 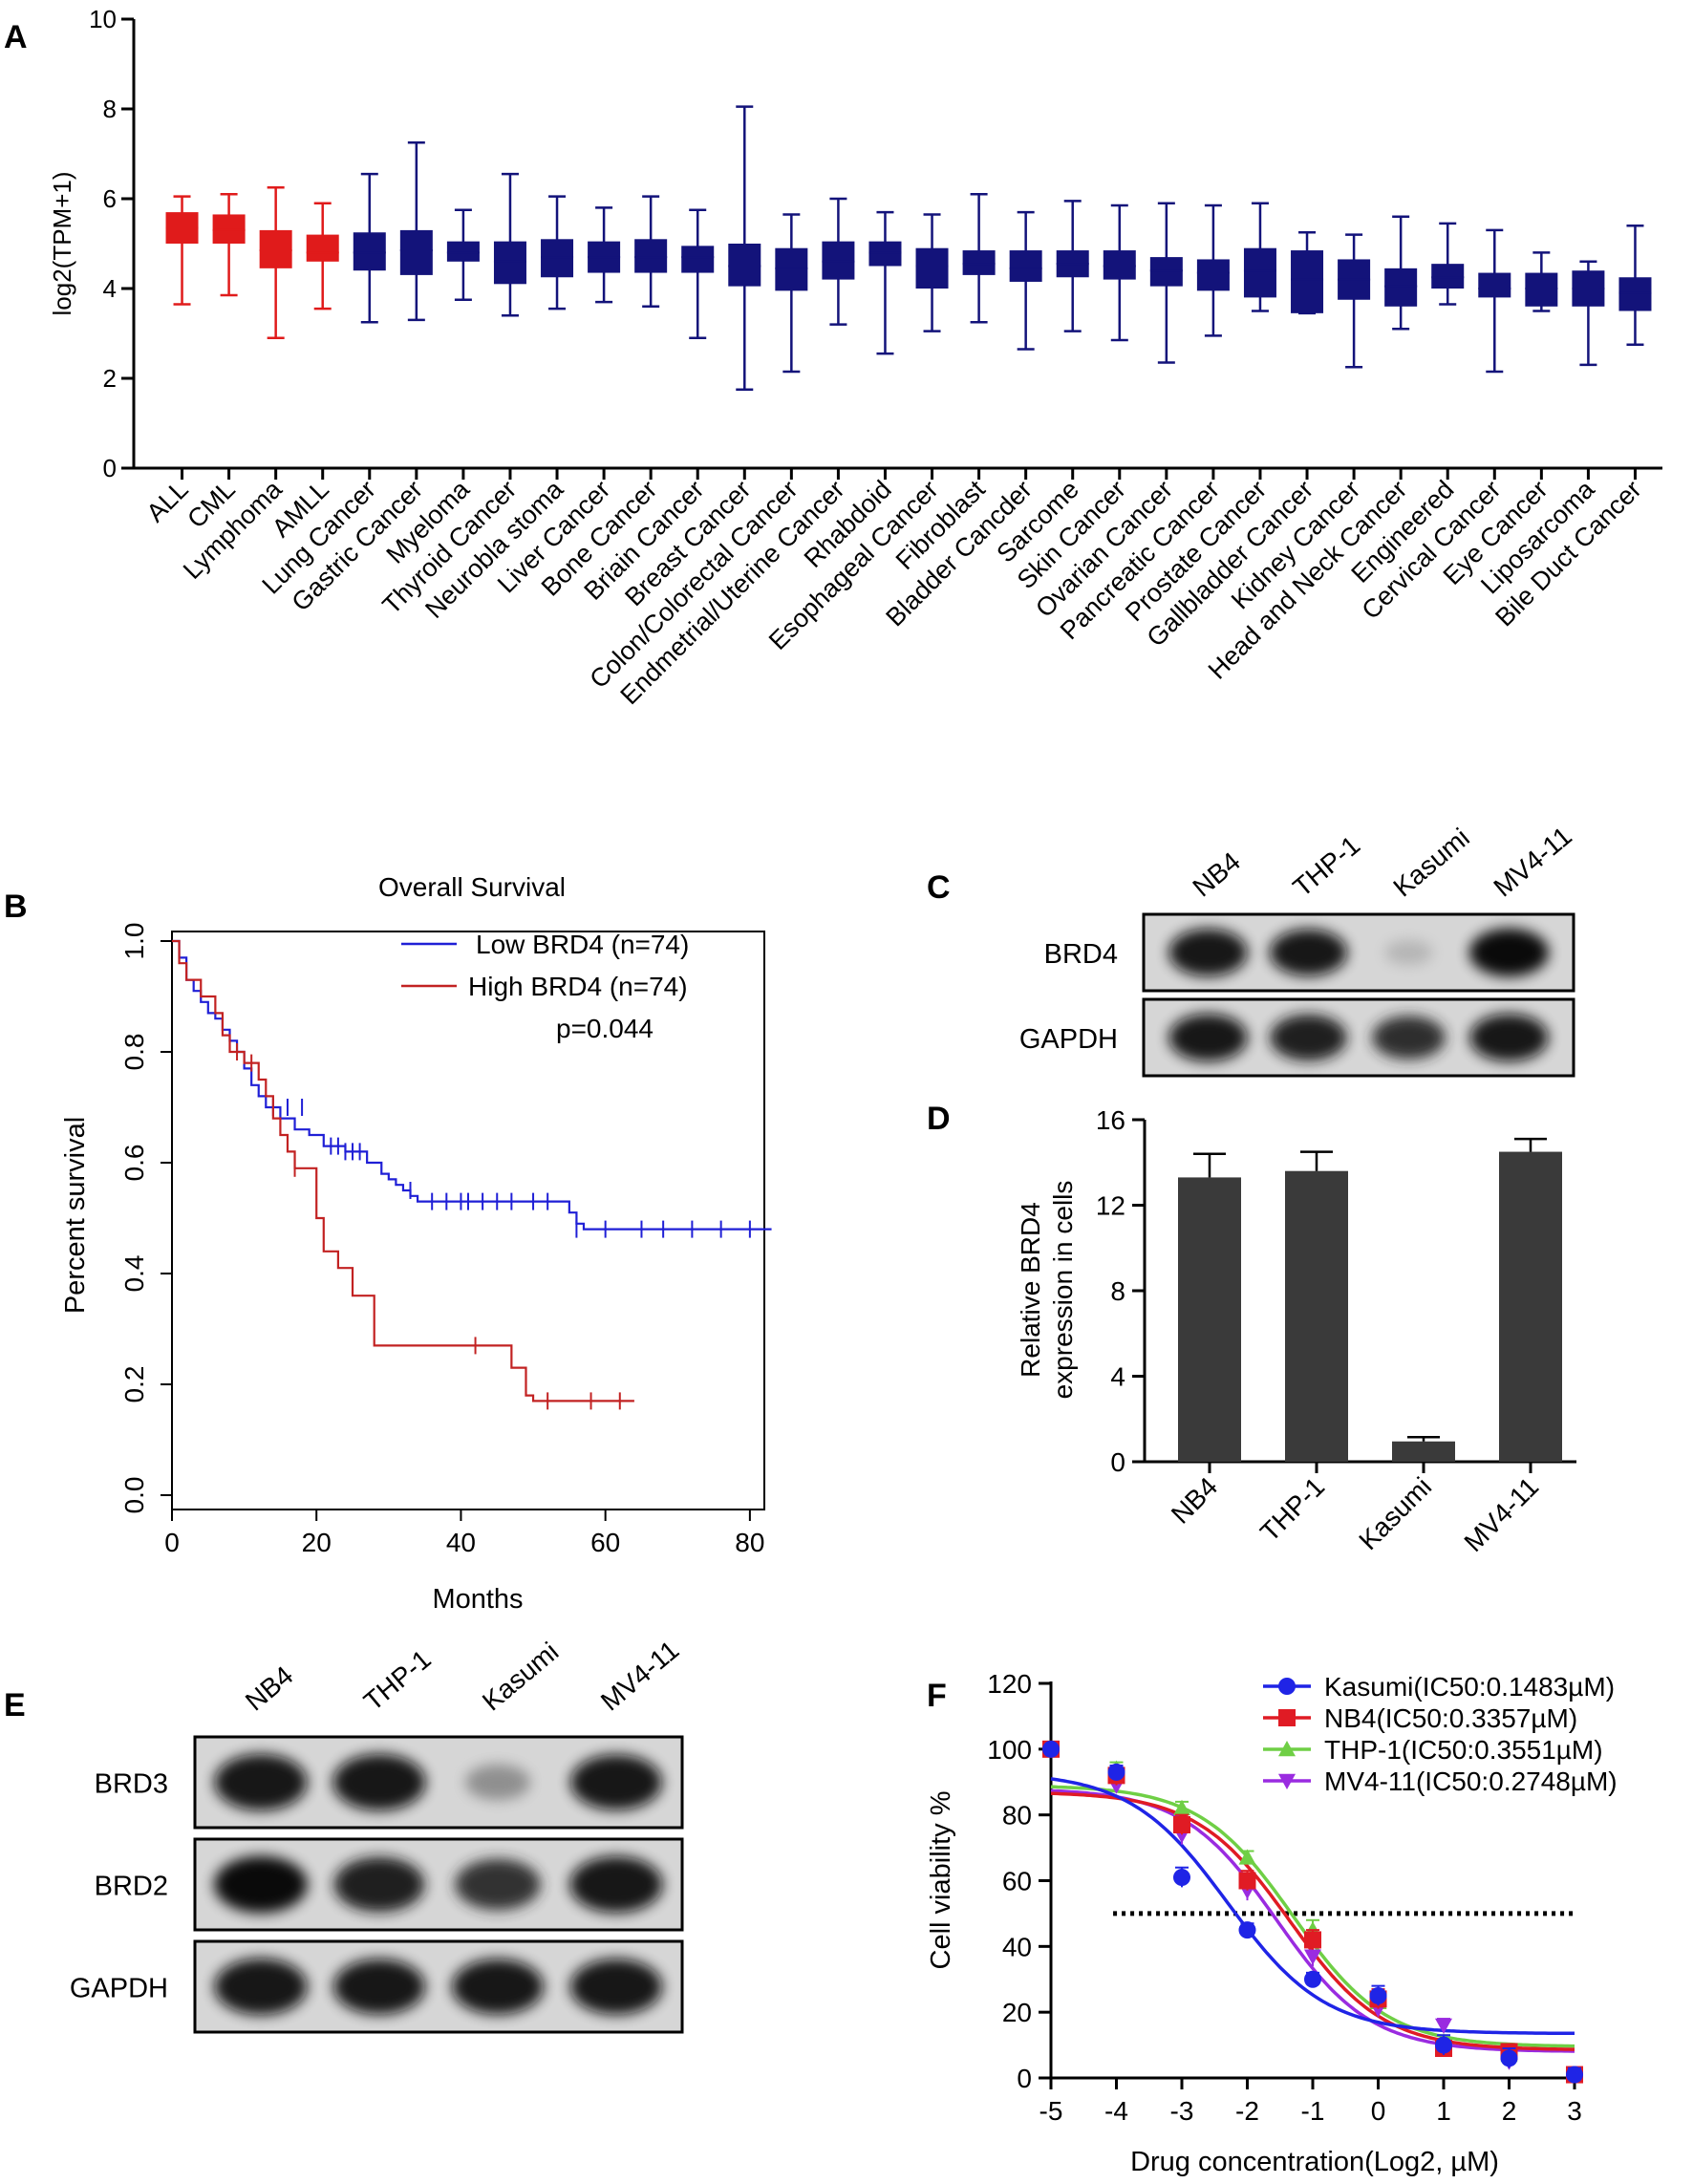 I want to click on panel-d-y-tick-label: 8, so click(x=1118, y=1291).